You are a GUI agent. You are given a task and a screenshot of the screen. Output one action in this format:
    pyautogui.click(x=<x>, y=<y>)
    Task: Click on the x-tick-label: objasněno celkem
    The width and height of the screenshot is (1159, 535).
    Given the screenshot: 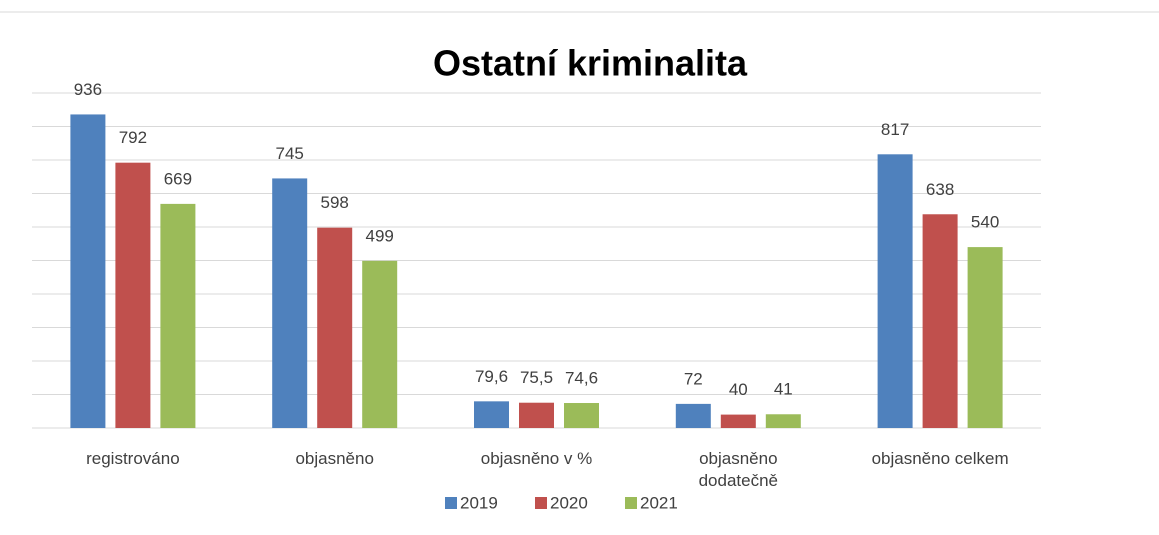 What is the action you would take?
    pyautogui.click(x=940, y=458)
    